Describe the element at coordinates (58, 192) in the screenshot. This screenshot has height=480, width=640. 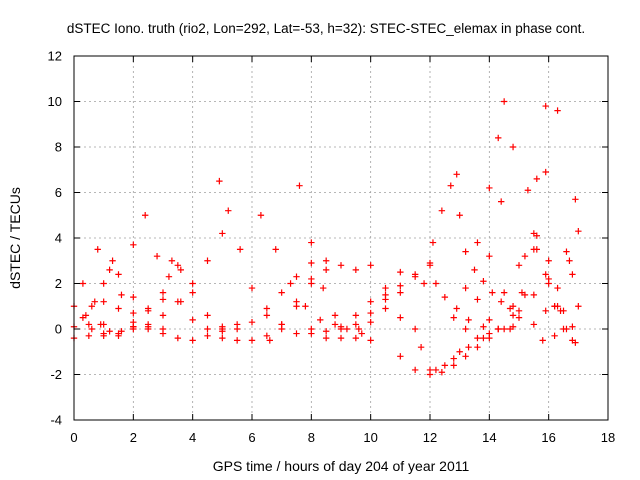
I see `y-tick-label: 6` at that location.